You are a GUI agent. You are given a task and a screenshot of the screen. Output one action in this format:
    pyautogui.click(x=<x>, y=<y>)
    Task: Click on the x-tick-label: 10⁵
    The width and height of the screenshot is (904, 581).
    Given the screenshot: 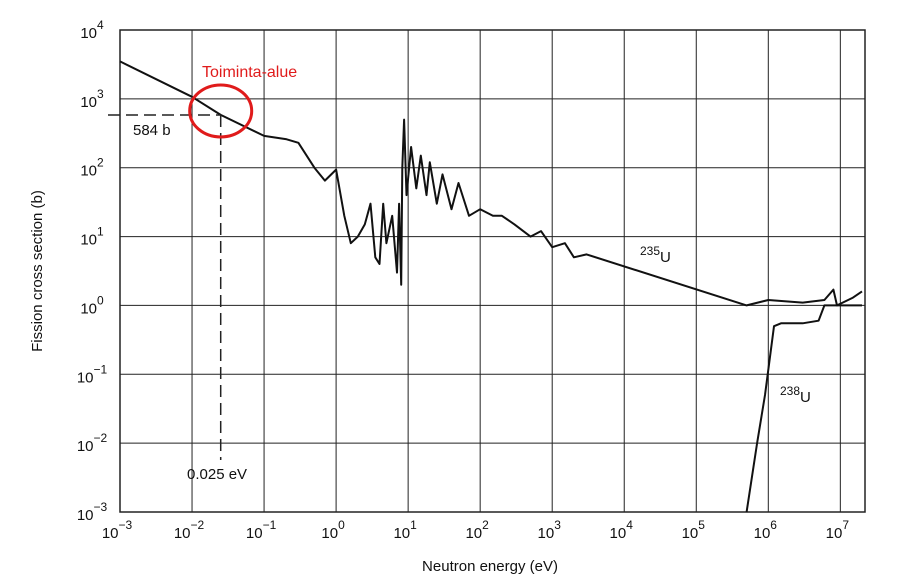 What is the action you would take?
    pyautogui.click(x=694, y=530)
    